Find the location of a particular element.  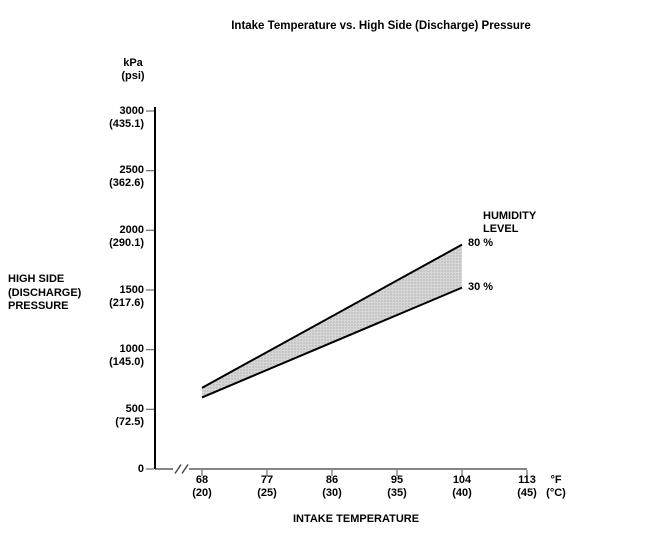

x-axis-units: °F (°C) is located at coordinates (556, 487).